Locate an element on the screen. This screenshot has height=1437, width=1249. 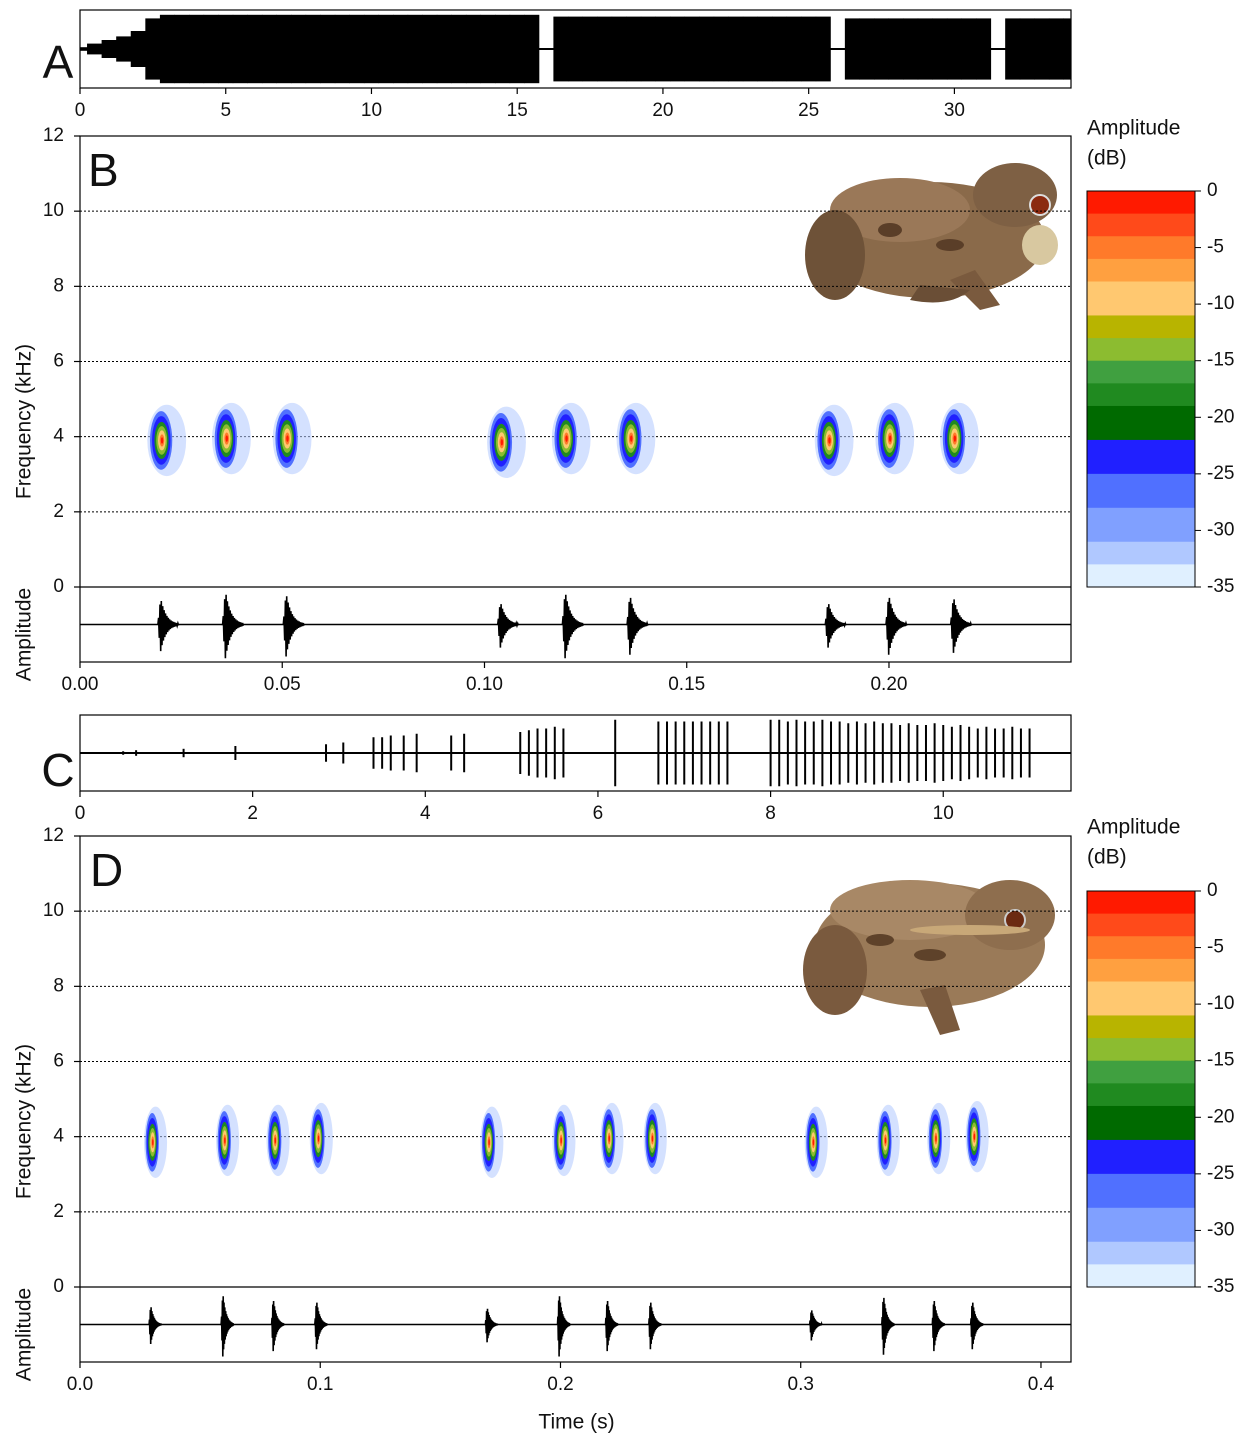
y-tick-label: 6 is located at coordinates (58, 1061).